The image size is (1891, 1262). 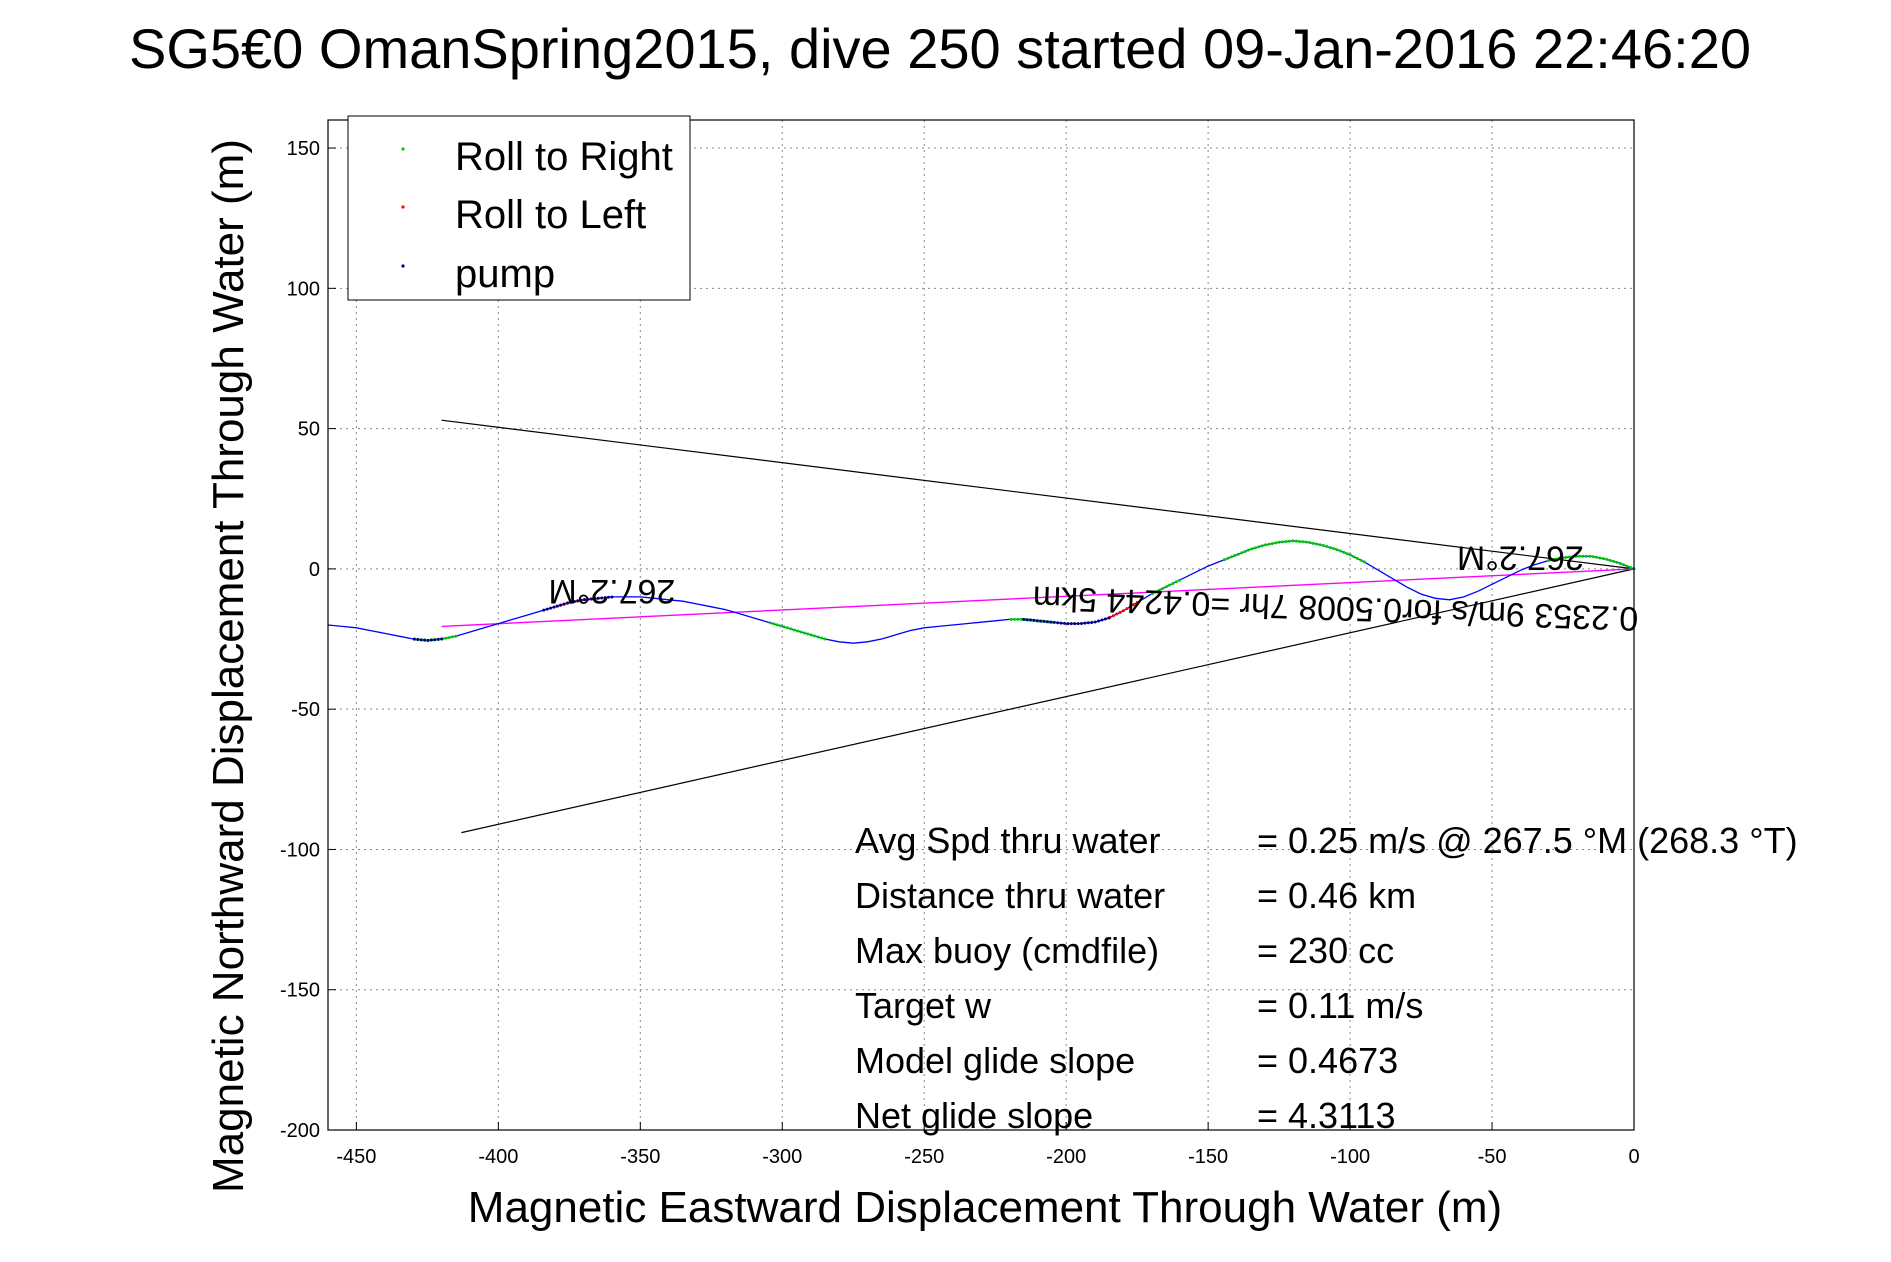 What do you see at coordinates (303, 289) in the screenshot?
I see `y-tick-label: 100` at bounding box center [303, 289].